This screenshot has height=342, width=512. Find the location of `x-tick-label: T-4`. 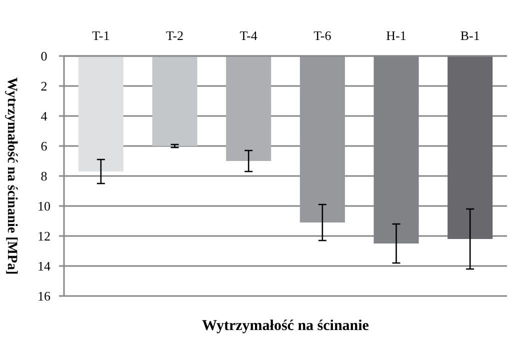

x-tick-label: T-4 is located at coordinates (249, 35).